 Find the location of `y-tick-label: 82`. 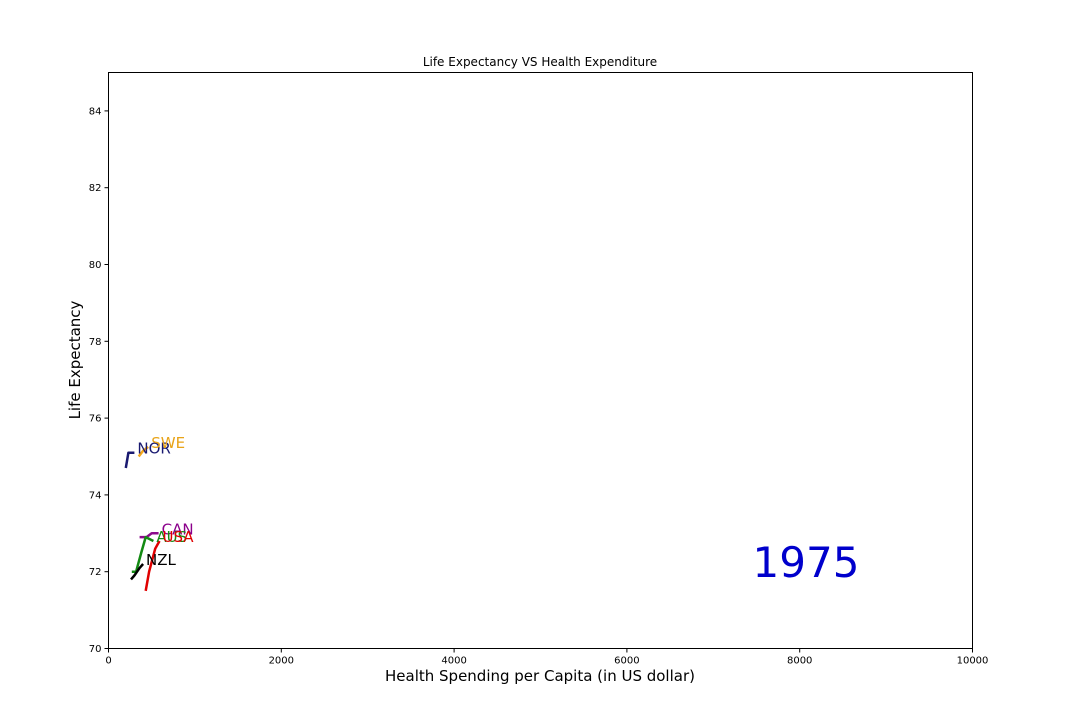

y-tick-label: 82 is located at coordinates (95, 188).